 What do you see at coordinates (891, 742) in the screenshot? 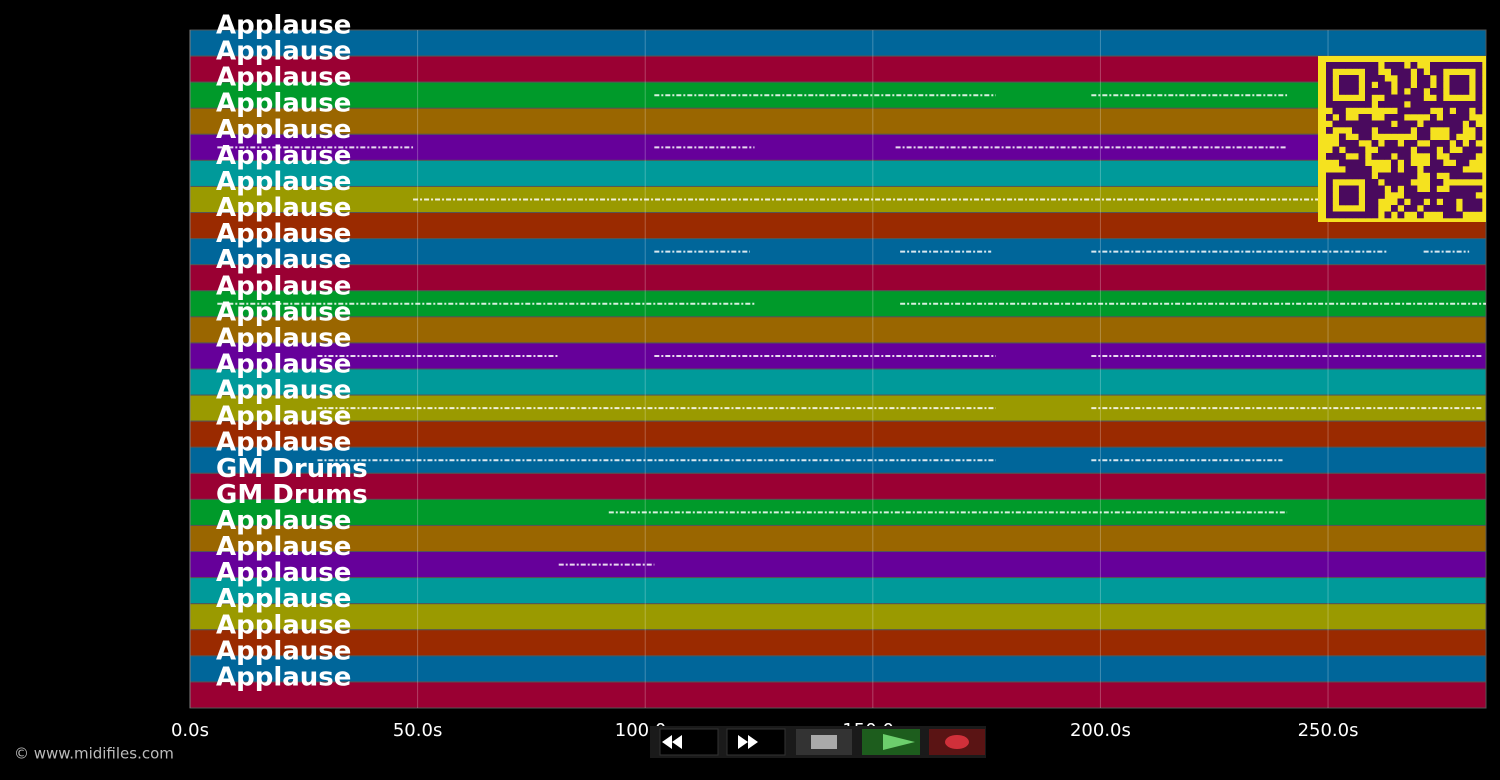
I see `play-button` at bounding box center [891, 742].